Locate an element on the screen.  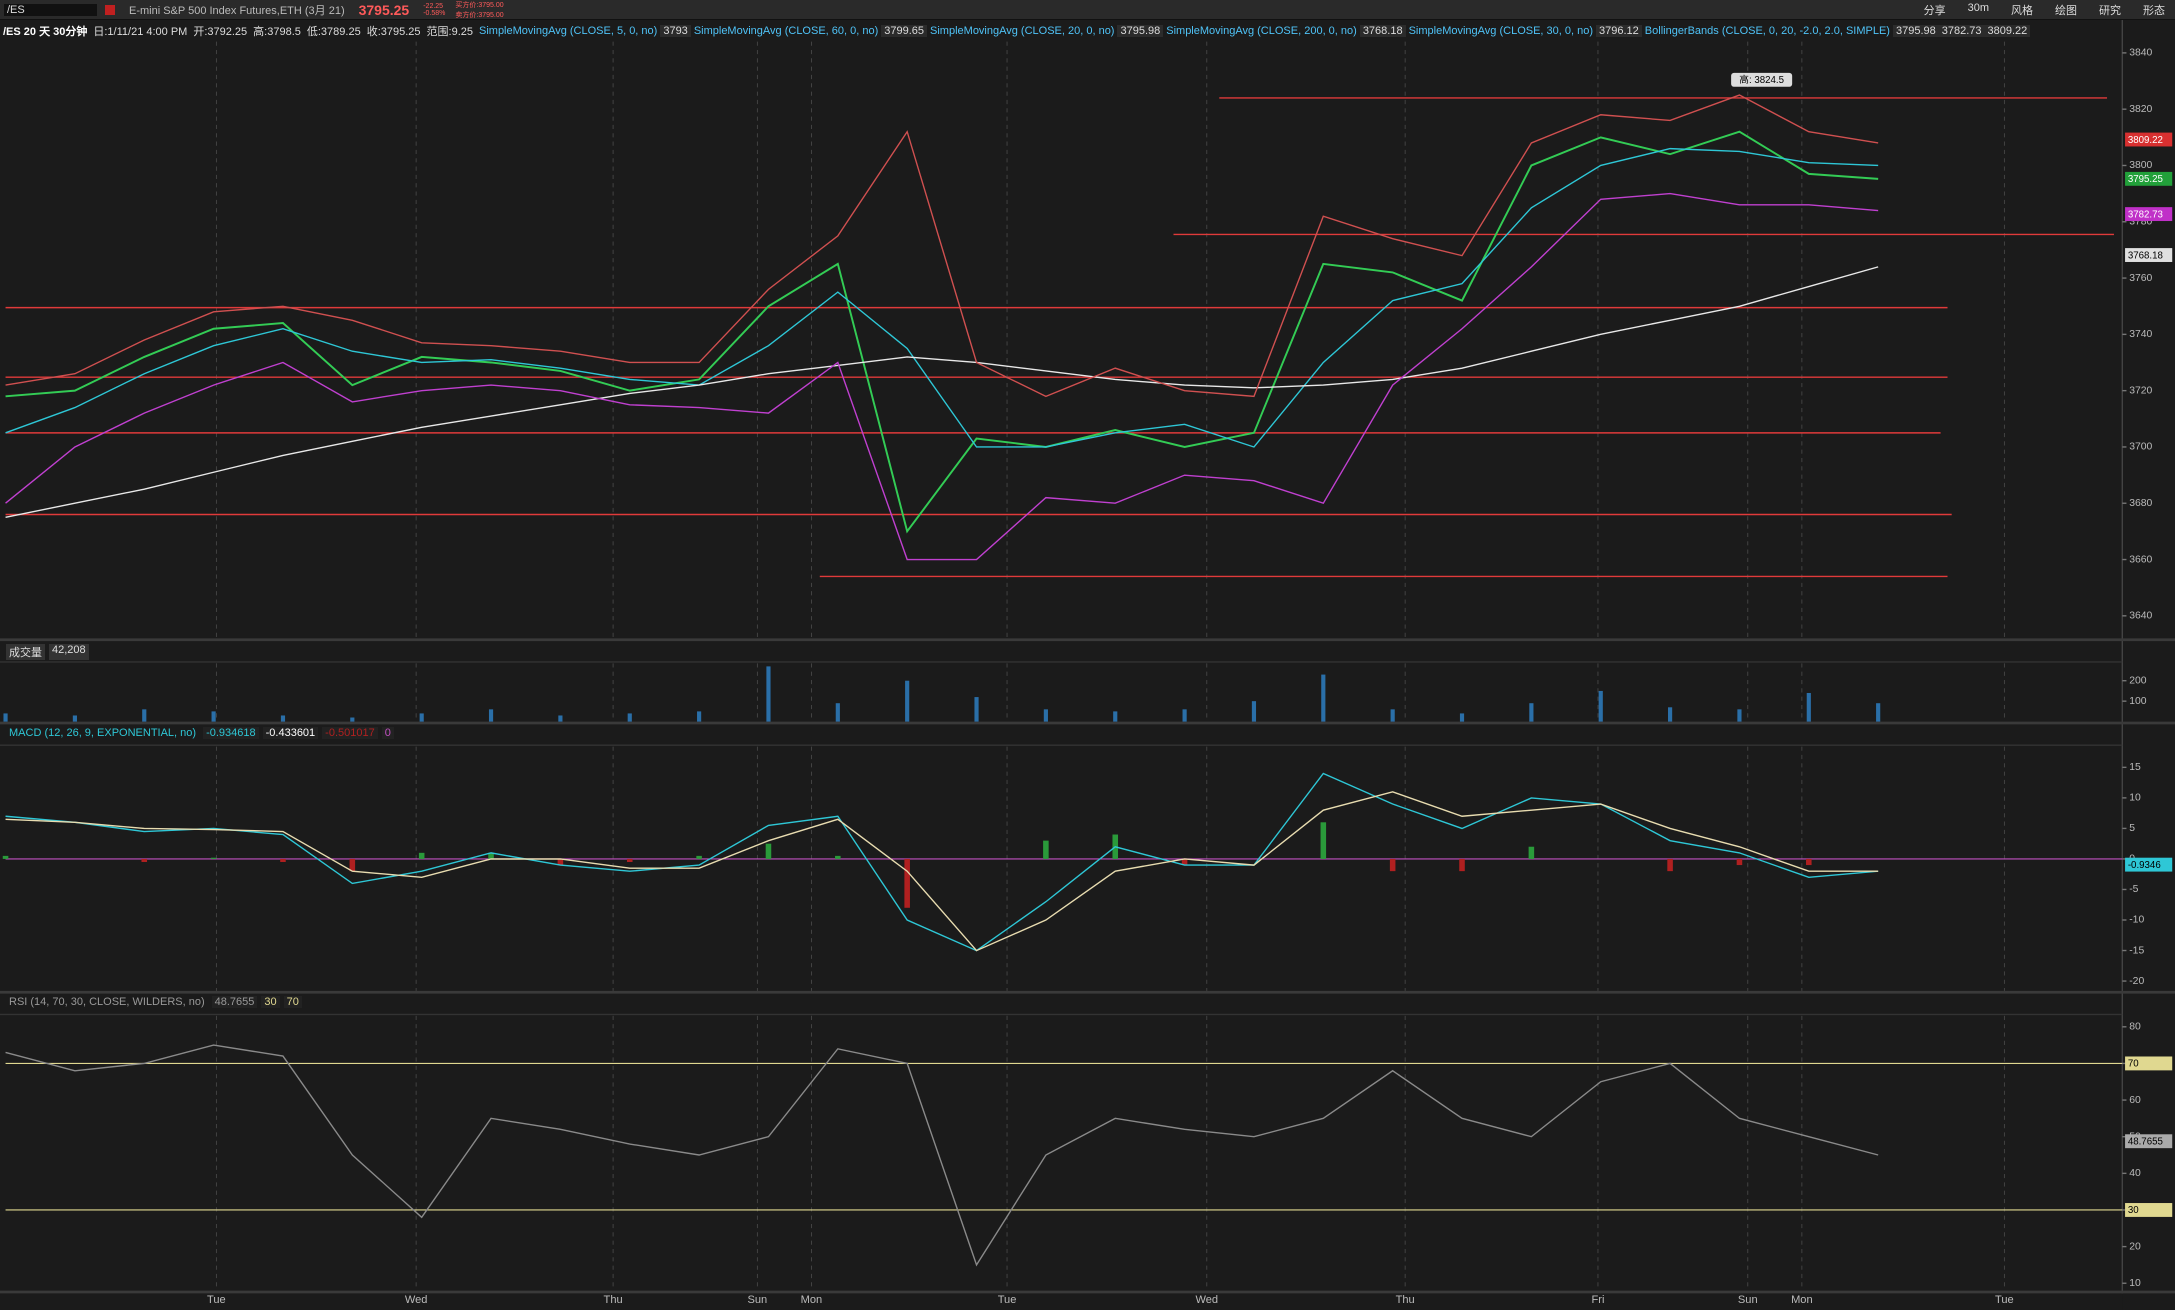
x-tick-label: Thu is located at coordinates (1405, 1300).